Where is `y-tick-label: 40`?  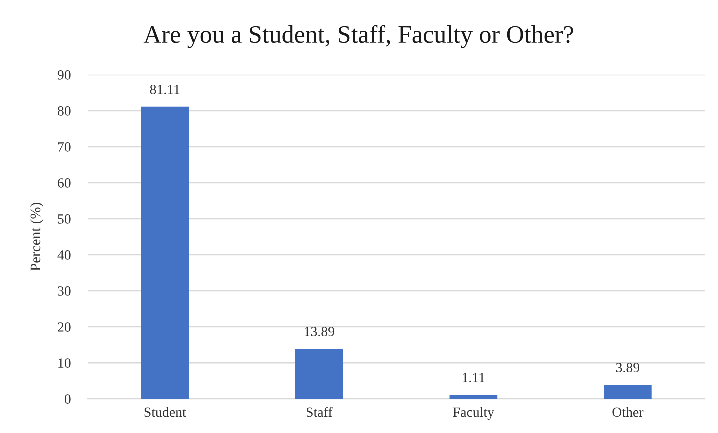
y-tick-label: 40 is located at coordinates (64, 255).